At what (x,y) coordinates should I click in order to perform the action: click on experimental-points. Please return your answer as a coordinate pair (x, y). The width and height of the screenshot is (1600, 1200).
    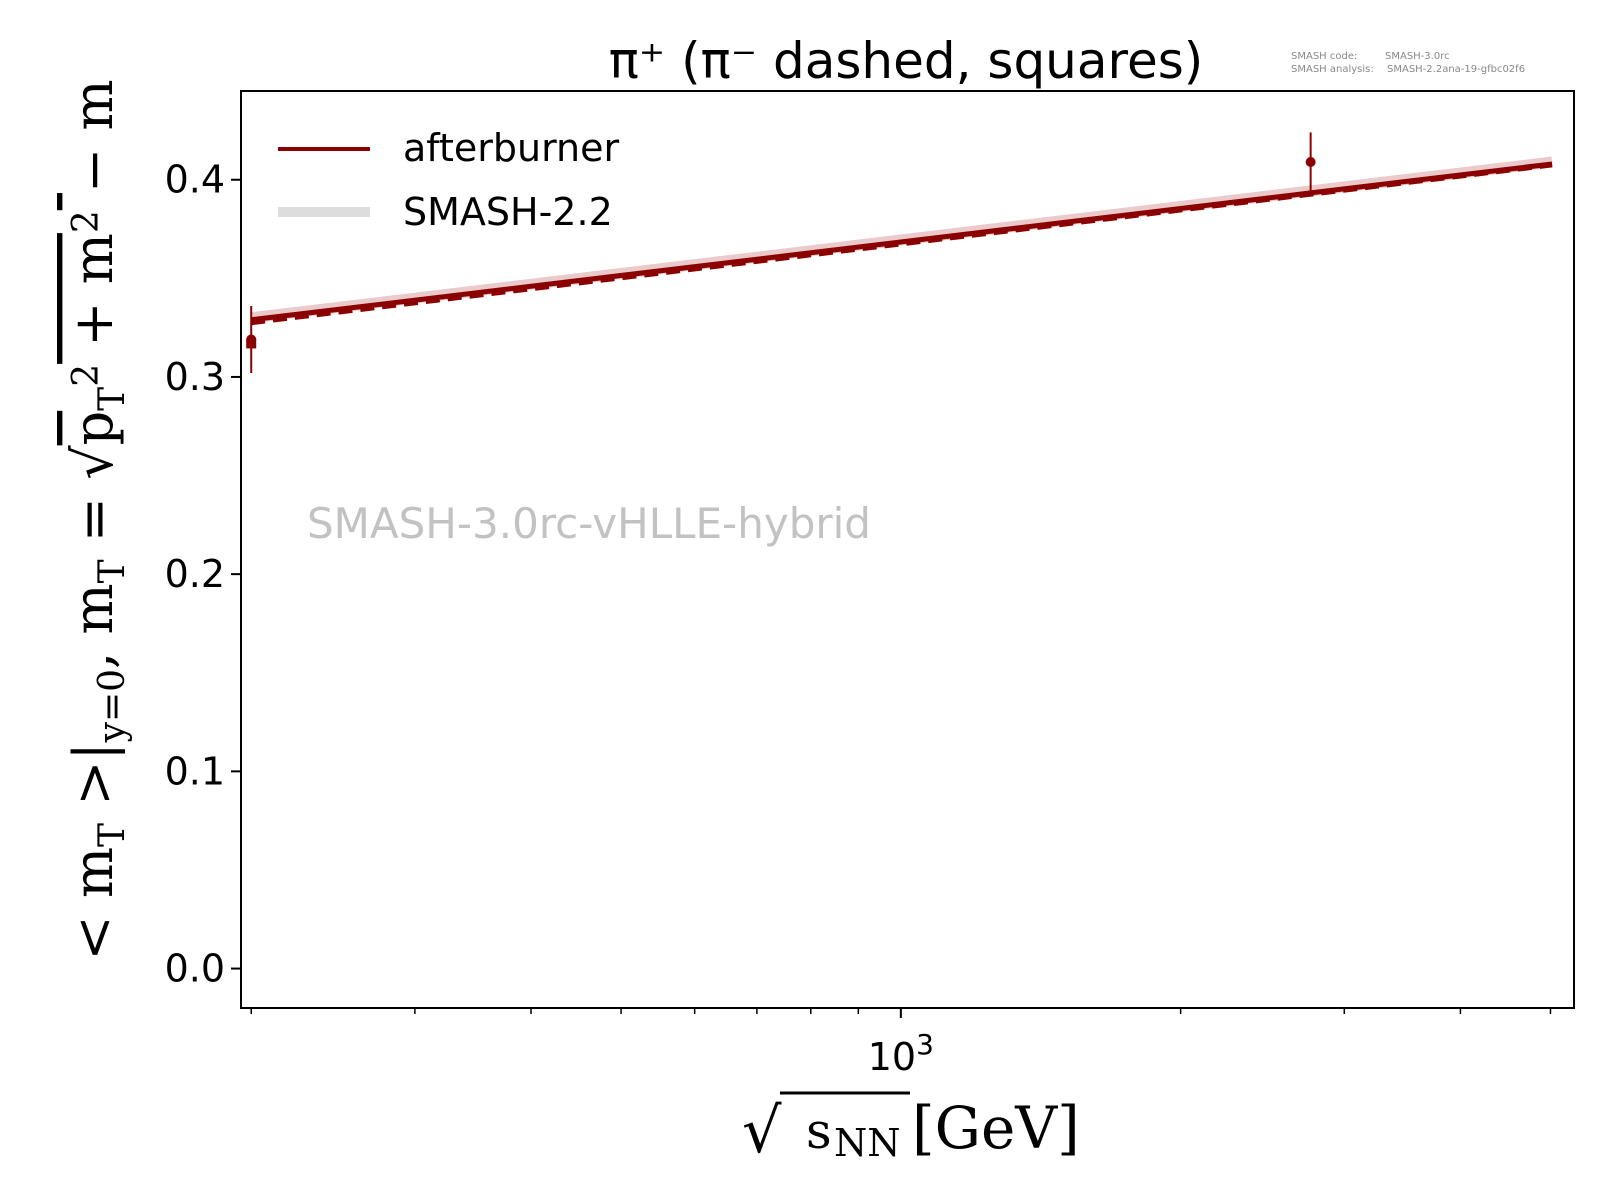
    Looking at the image, I should click on (781, 253).